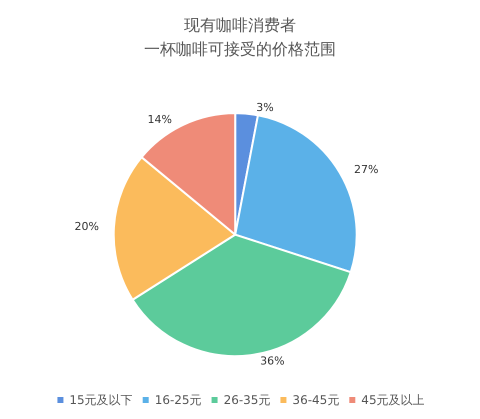 The width and height of the screenshot is (480, 419). Describe the element at coordinates (316, 400) in the screenshot. I see `legend-label: 36-45元` at that location.